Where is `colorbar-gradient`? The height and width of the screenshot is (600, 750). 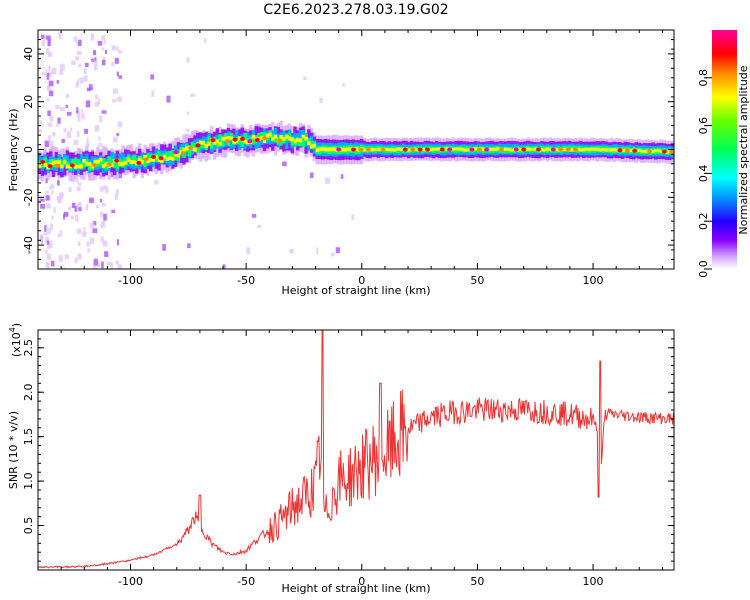 colorbar-gradient is located at coordinates (724, 149).